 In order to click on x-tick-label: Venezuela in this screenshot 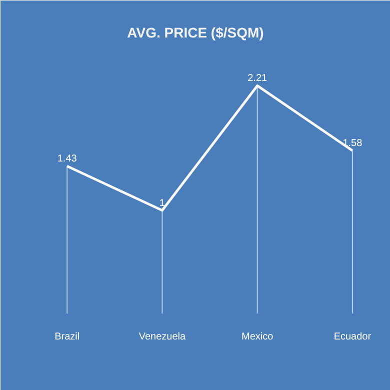, I will do `click(162, 337)`.